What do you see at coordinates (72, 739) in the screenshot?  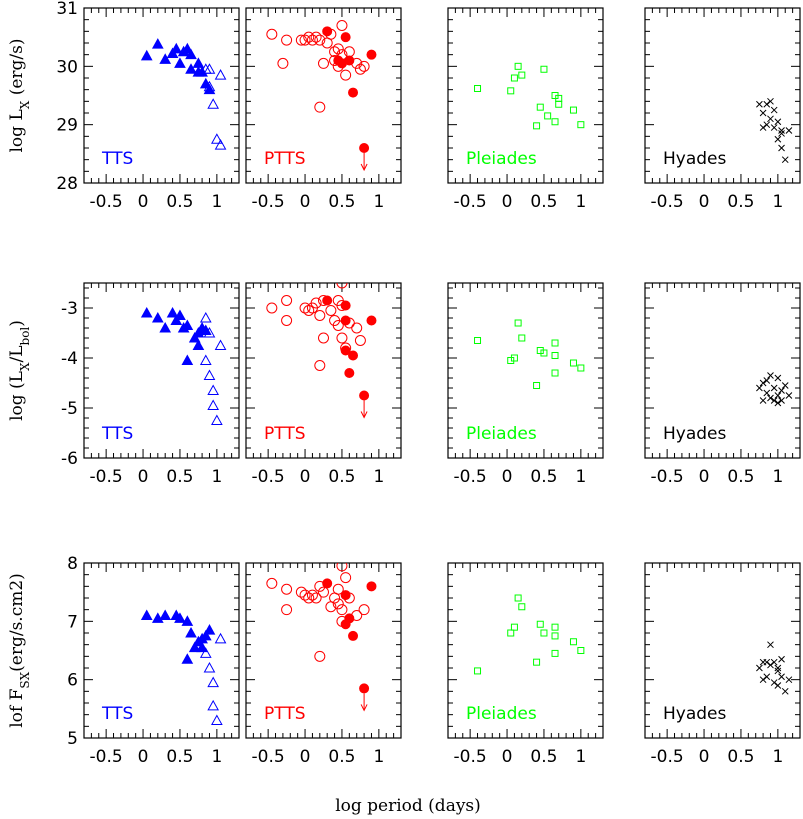 I see `y-tick-label: 5` at bounding box center [72, 739].